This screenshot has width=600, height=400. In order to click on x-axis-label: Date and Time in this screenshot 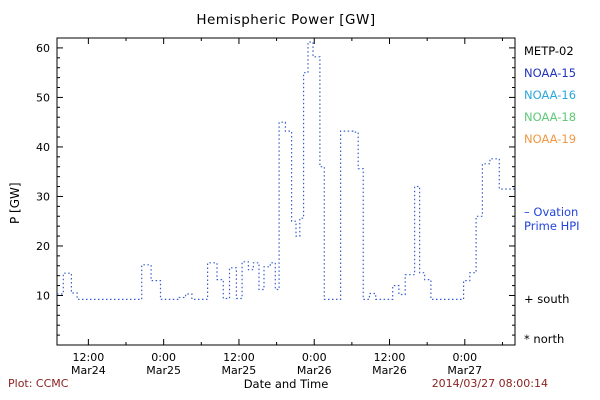, I will do `click(286, 384)`.